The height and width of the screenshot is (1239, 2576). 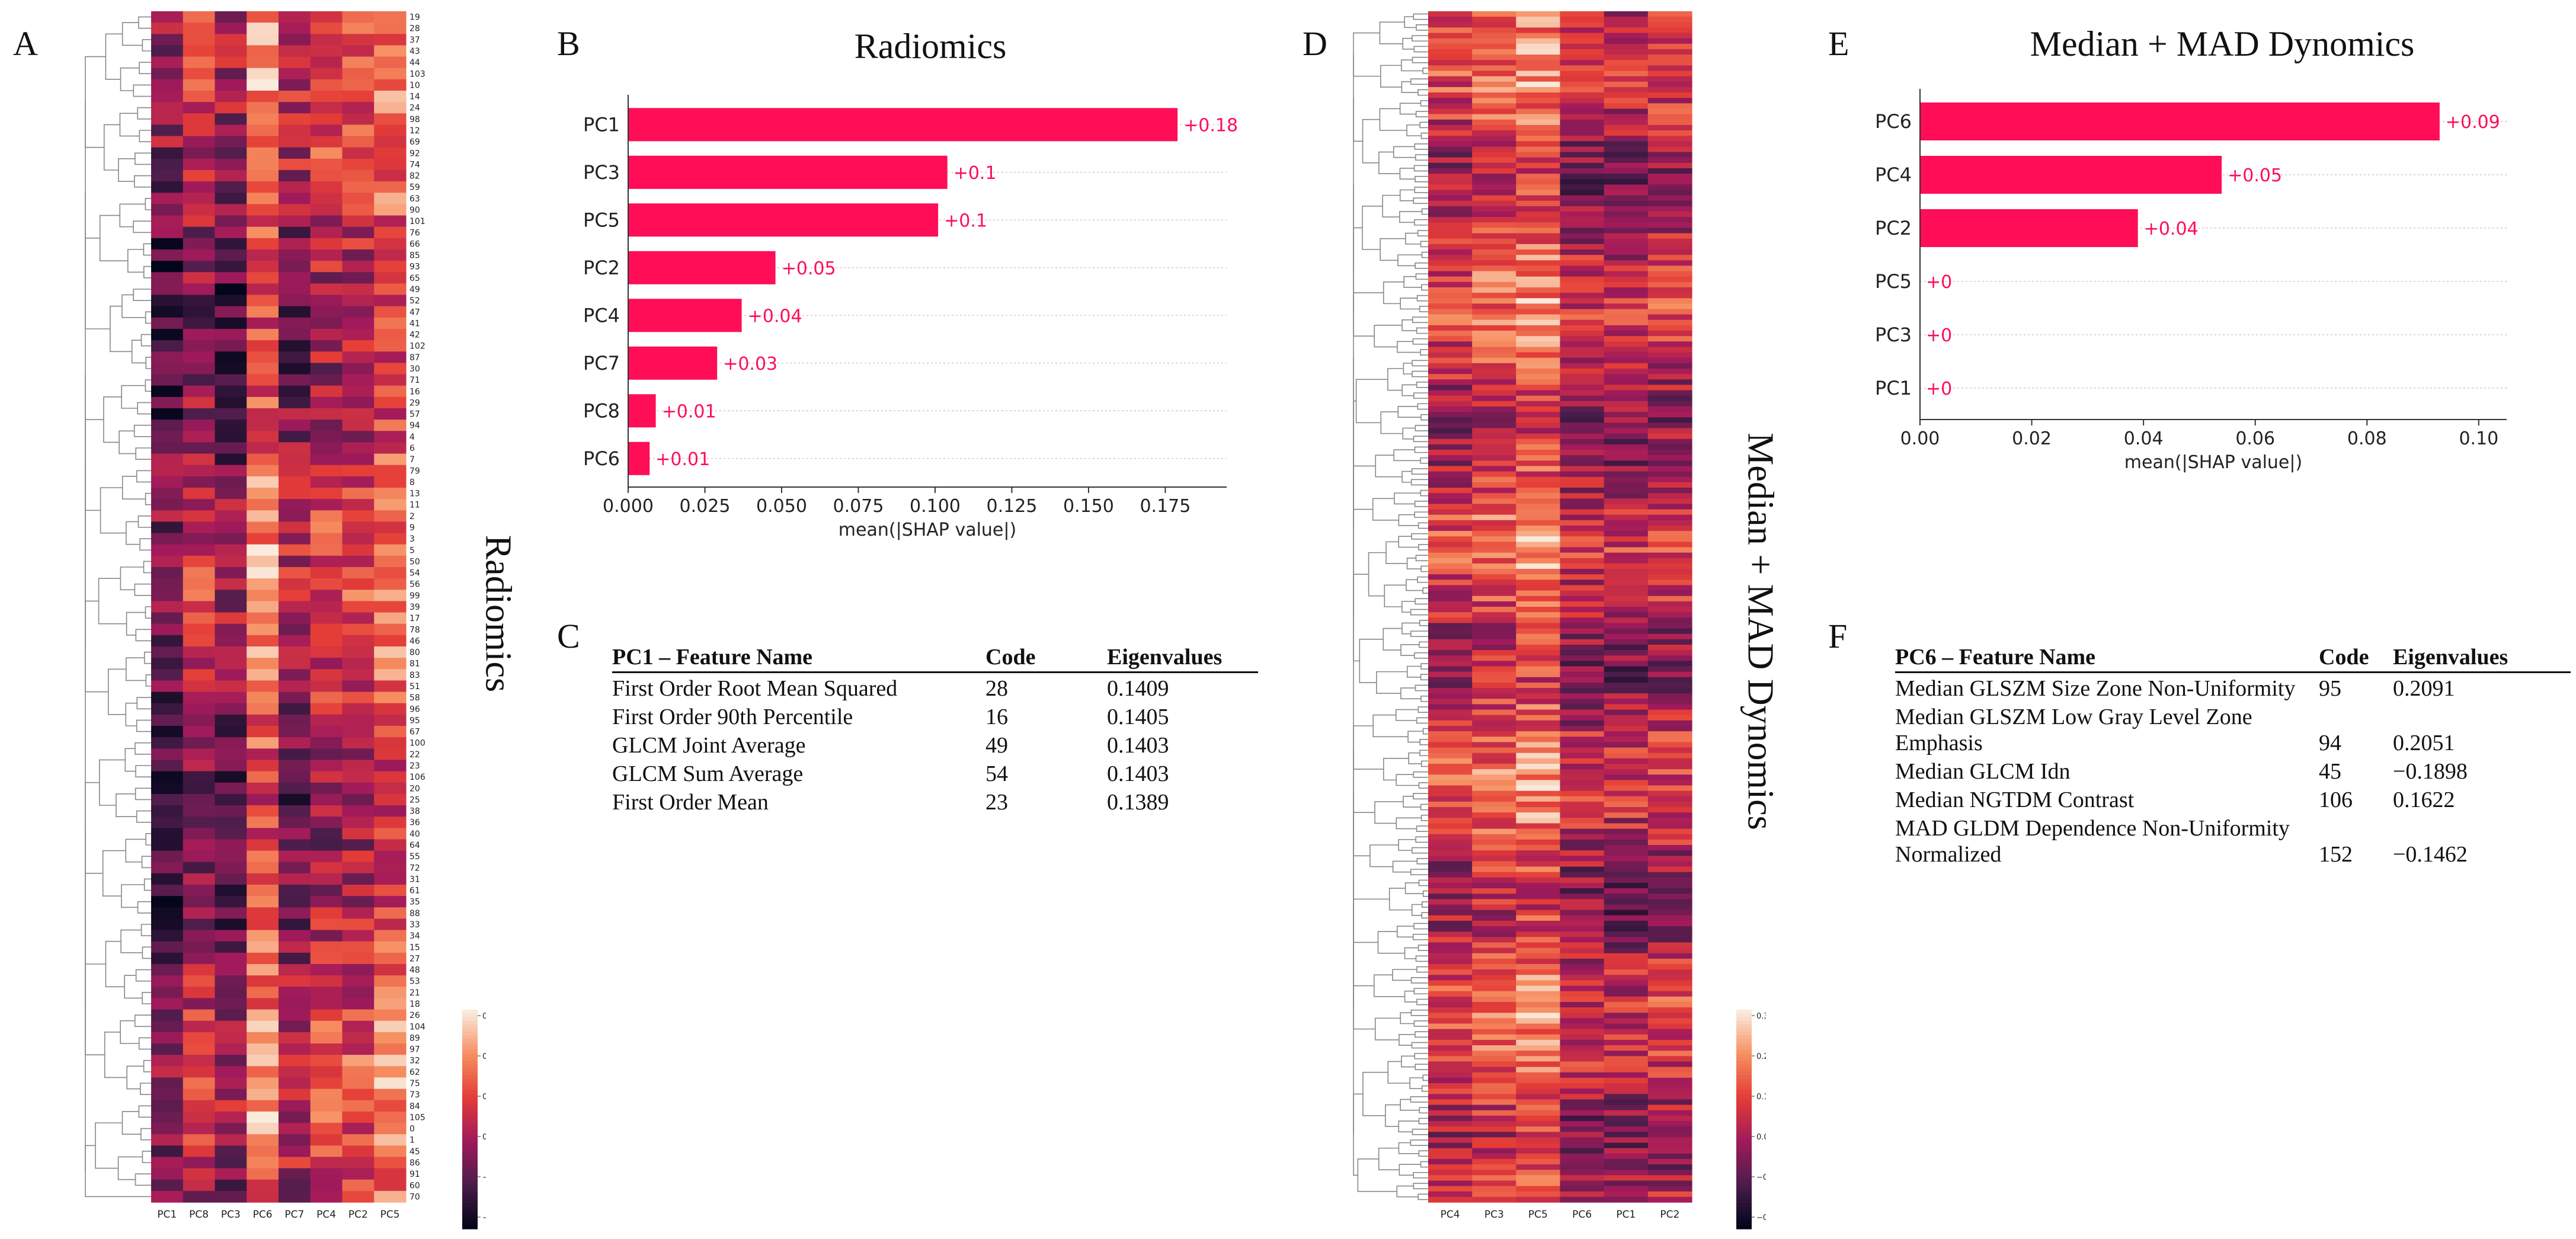 I want to click on x-axis-label: mean(|SHAP value|), so click(x=2213, y=462).